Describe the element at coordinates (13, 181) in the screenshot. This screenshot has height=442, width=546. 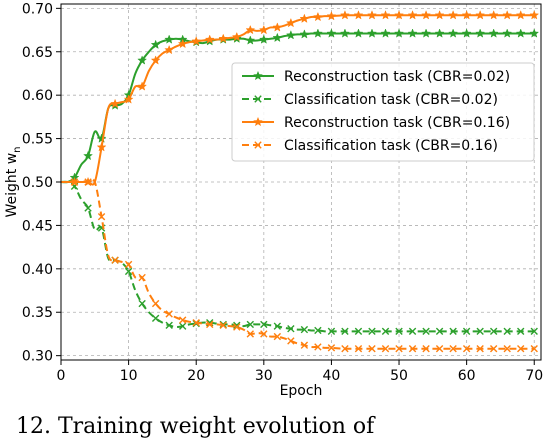
I see `y-axis-label-group: Weight wn` at that location.